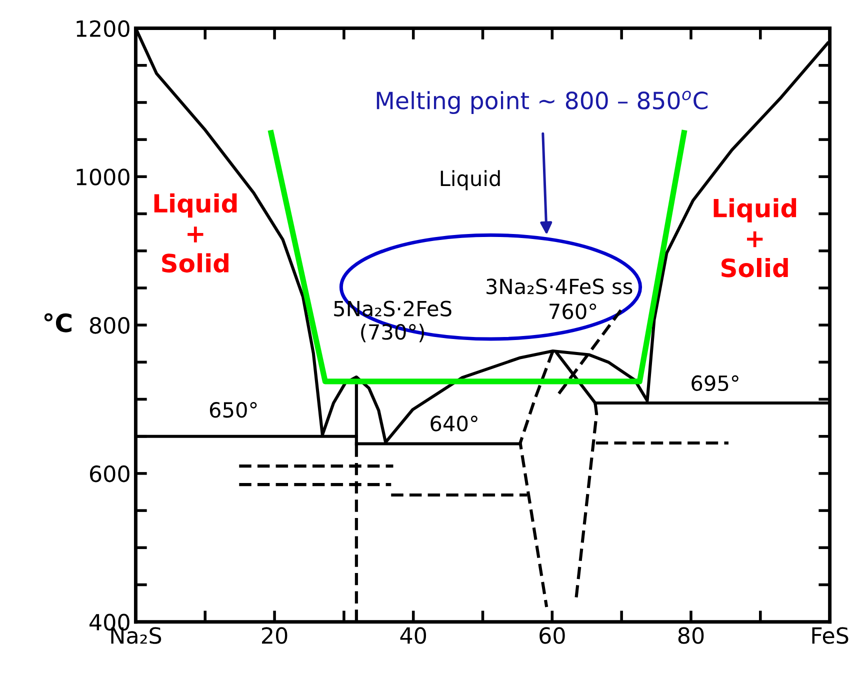 Image resolution: width=859 pixels, height=673 pixels. I want to click on y-tick-label: 1000, so click(103, 177).